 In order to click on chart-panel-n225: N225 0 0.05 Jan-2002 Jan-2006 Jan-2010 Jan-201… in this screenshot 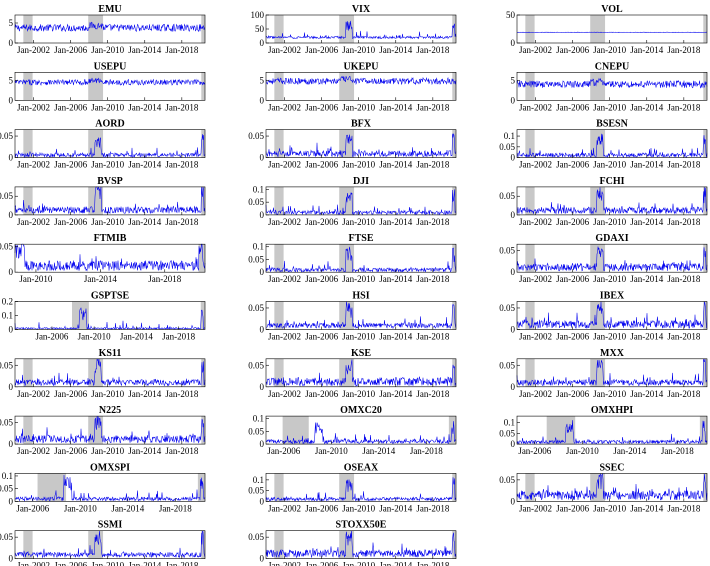, I will do `click(103, 430)`.